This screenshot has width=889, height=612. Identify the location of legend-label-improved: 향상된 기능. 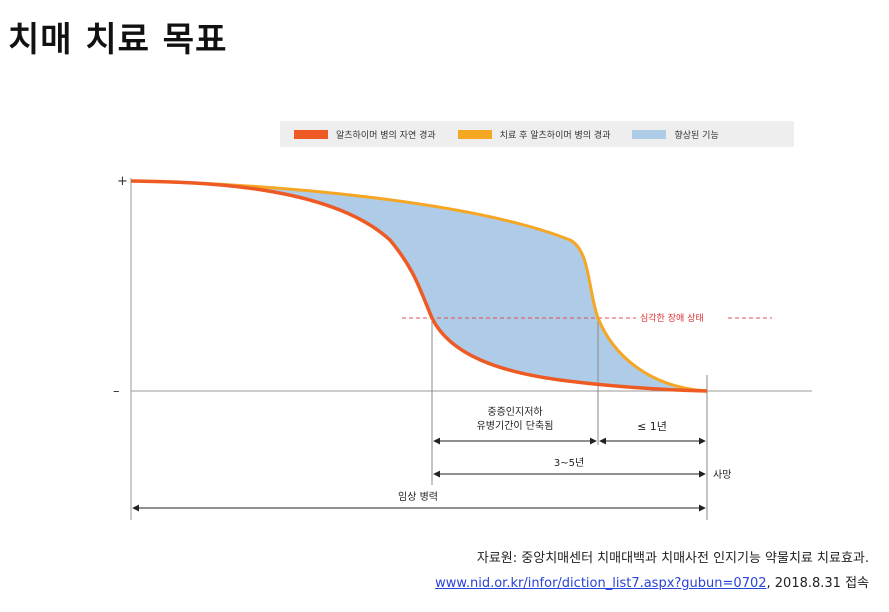
(696, 135).